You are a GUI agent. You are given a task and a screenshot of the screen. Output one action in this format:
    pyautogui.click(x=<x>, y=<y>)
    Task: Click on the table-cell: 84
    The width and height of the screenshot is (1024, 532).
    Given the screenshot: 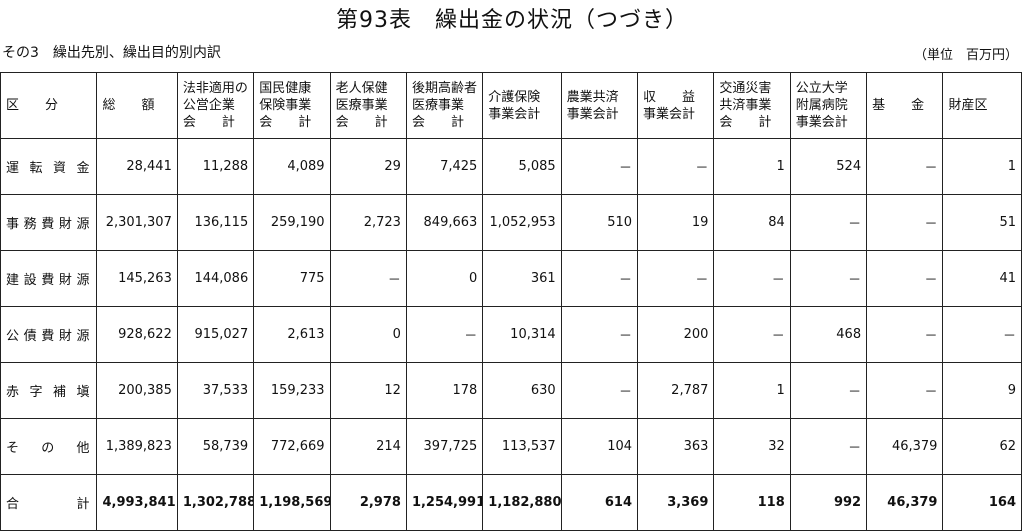 What is the action you would take?
    pyautogui.click(x=752, y=222)
    